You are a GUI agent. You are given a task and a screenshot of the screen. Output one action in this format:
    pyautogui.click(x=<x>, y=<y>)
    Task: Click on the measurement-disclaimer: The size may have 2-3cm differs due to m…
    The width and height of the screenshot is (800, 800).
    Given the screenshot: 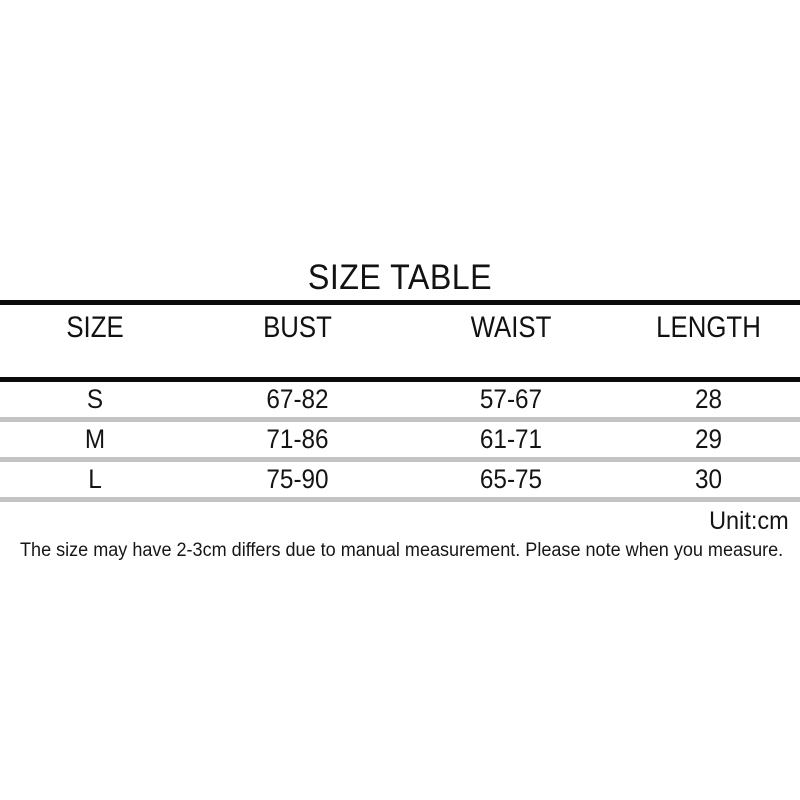 What is the action you would take?
    pyautogui.click(x=402, y=550)
    